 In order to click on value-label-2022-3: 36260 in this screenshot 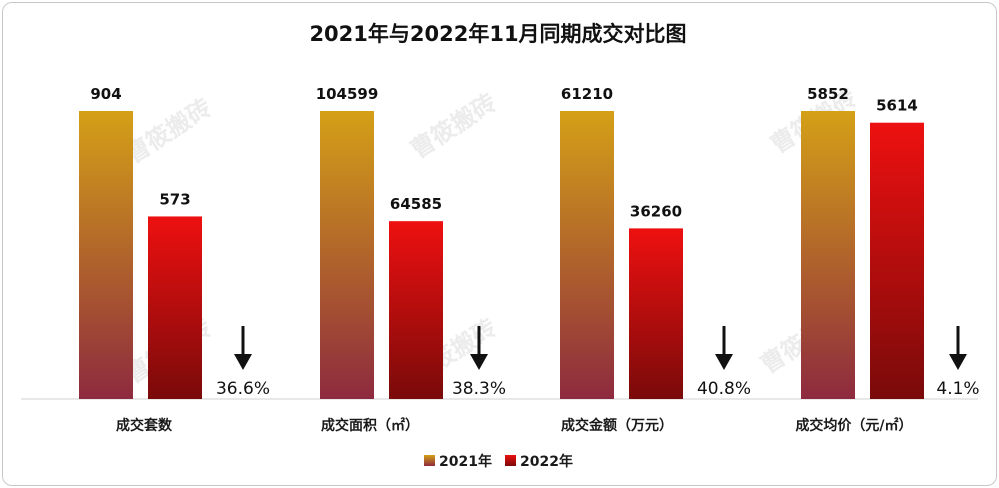, I will do `click(656, 211)`.